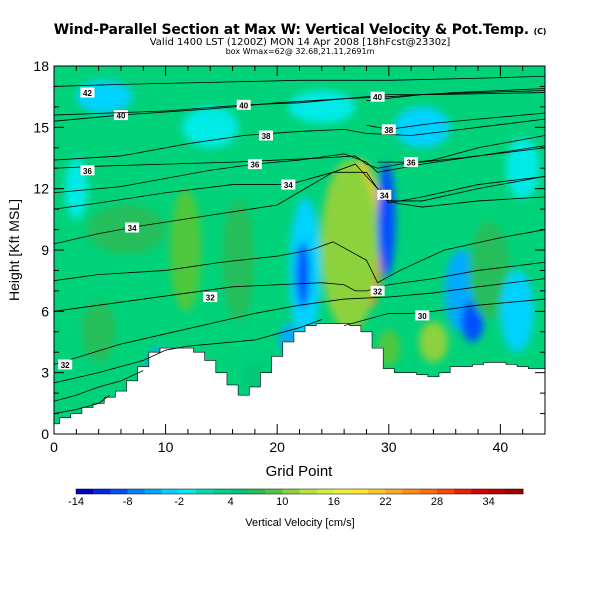  Describe the element at coordinates (300, 51) in the screenshot. I see `chart-subsubtitle: box Wmax=62@ 32.68,21.11,2691m` at that location.